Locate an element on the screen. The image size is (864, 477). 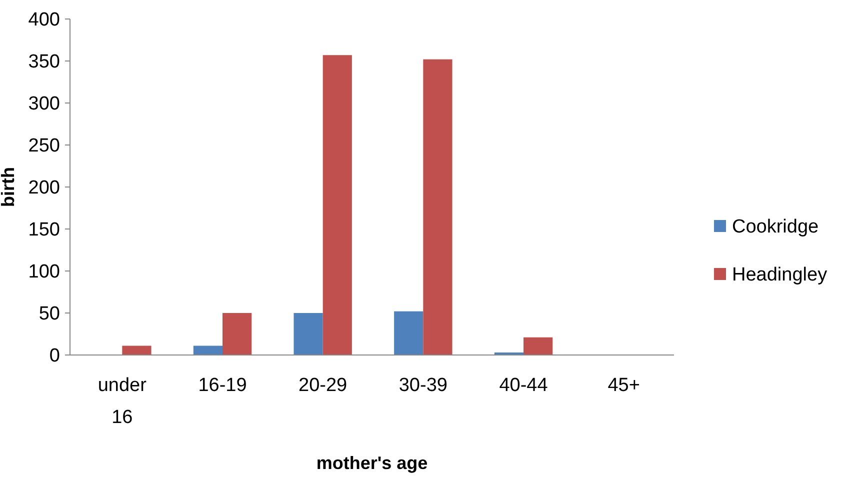
x-tick-label: under 16 is located at coordinates (123, 401).